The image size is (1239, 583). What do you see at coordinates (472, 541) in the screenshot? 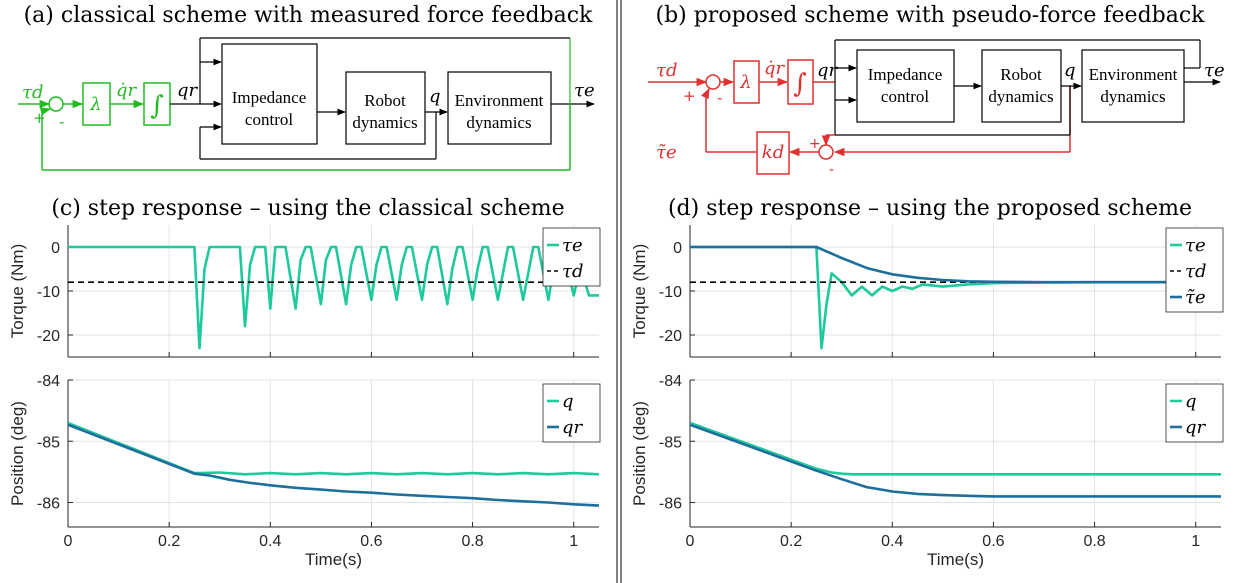
I see `x-tick-label: 0.8` at bounding box center [472, 541].